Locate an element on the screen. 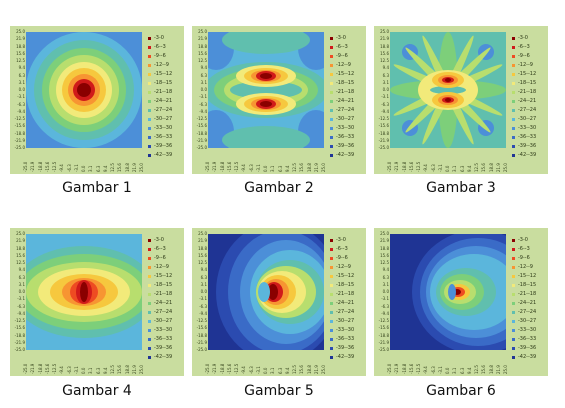 The image size is (565, 408). x-tick-label: -21.9 is located at coordinates (33, 166).